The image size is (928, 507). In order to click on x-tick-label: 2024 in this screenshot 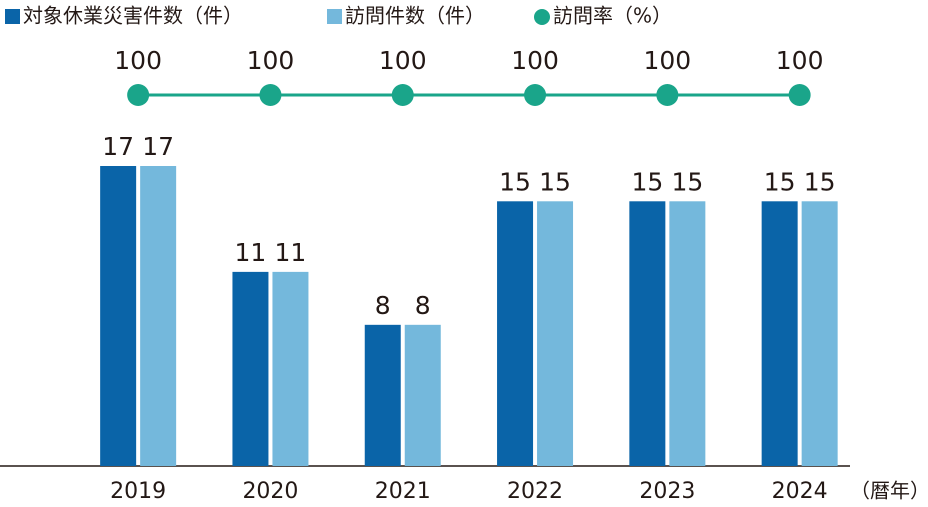, I will do `click(800, 491)`.